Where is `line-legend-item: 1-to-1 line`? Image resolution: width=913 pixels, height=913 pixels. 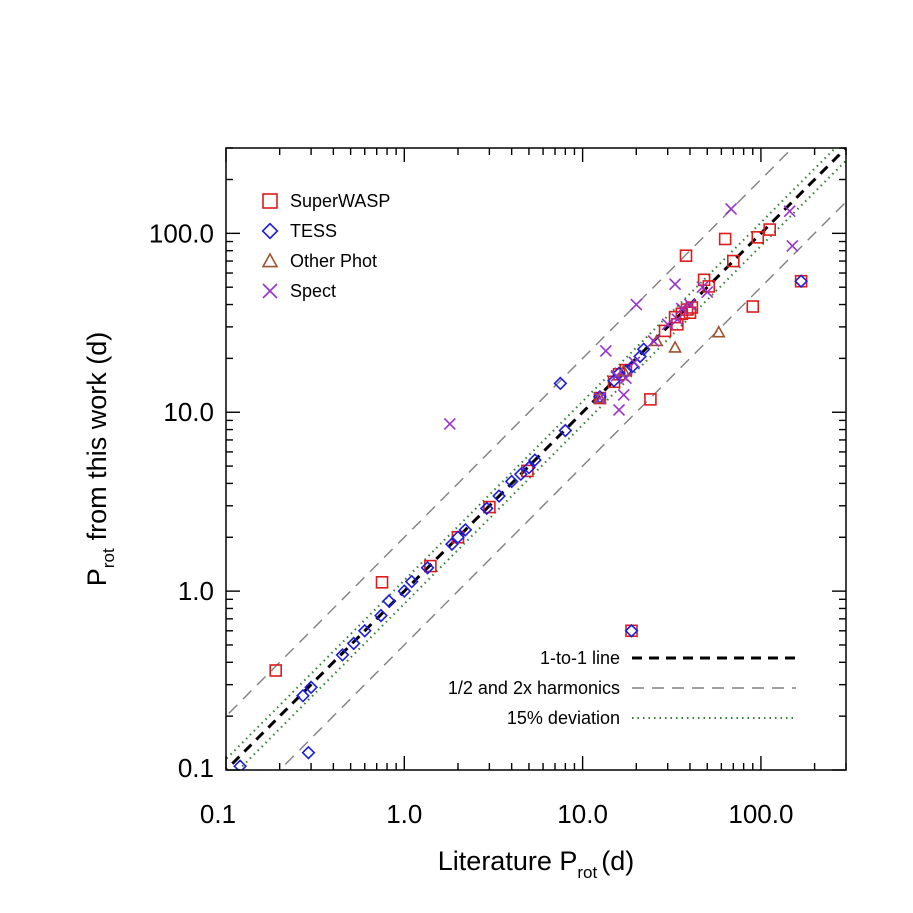
line-legend-item: 1-to-1 line is located at coordinates (668, 658).